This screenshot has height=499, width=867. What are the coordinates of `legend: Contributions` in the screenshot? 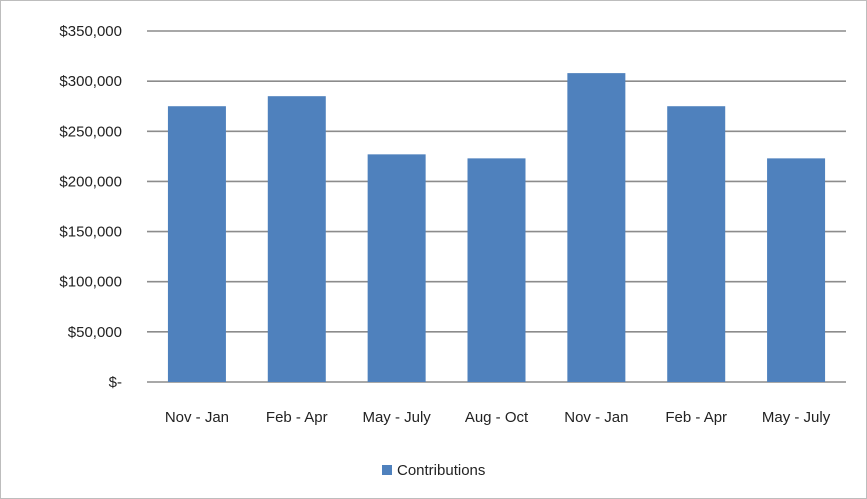 It's located at (433, 470).